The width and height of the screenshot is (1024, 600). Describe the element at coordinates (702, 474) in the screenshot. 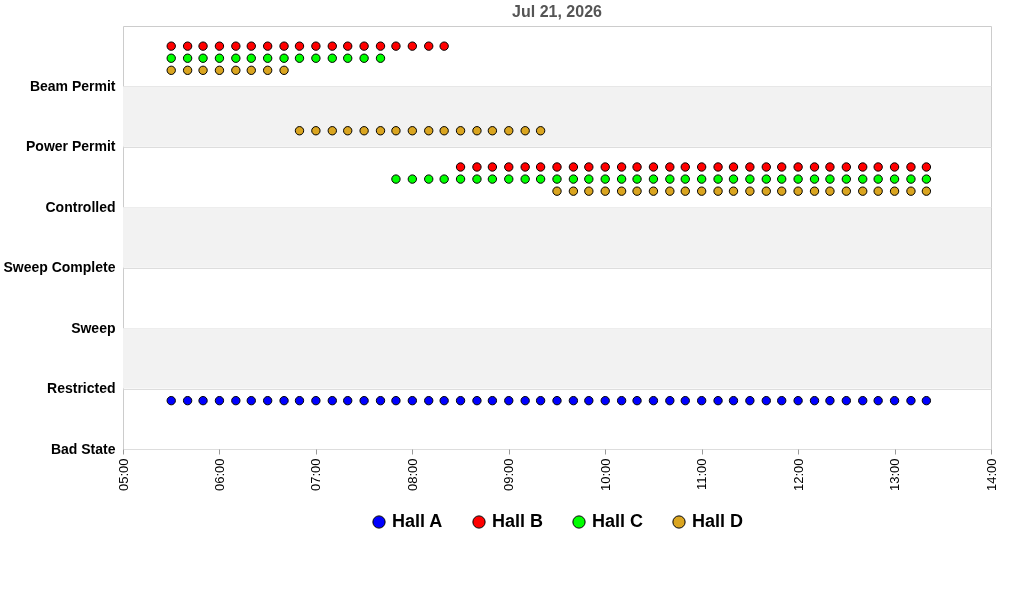

I see `x-tick-label: 11:00` at that location.